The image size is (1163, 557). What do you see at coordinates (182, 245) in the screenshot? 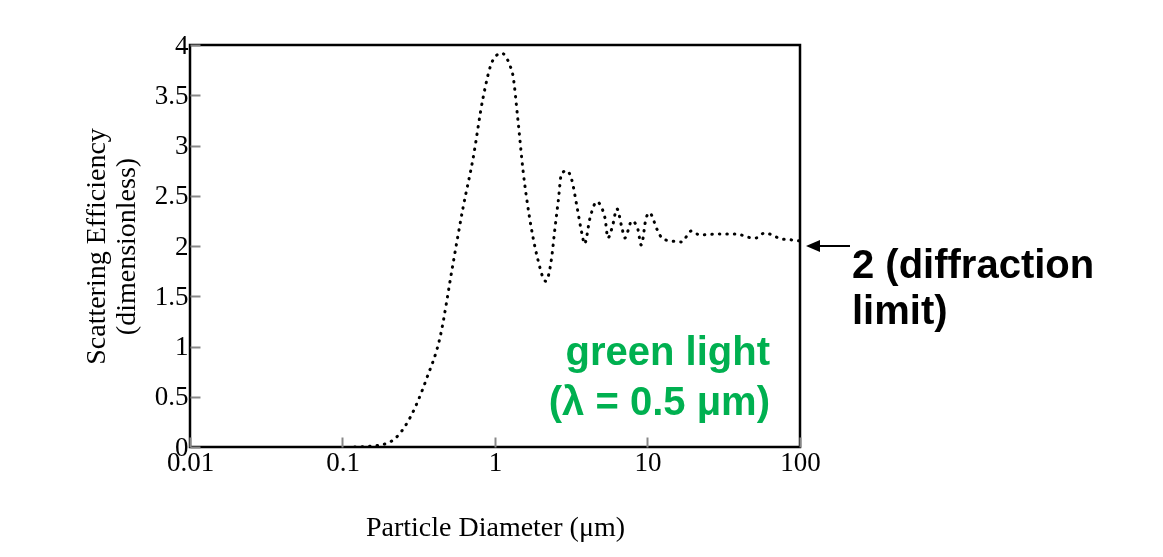
I see `y-tick-label: 2` at bounding box center [182, 245].